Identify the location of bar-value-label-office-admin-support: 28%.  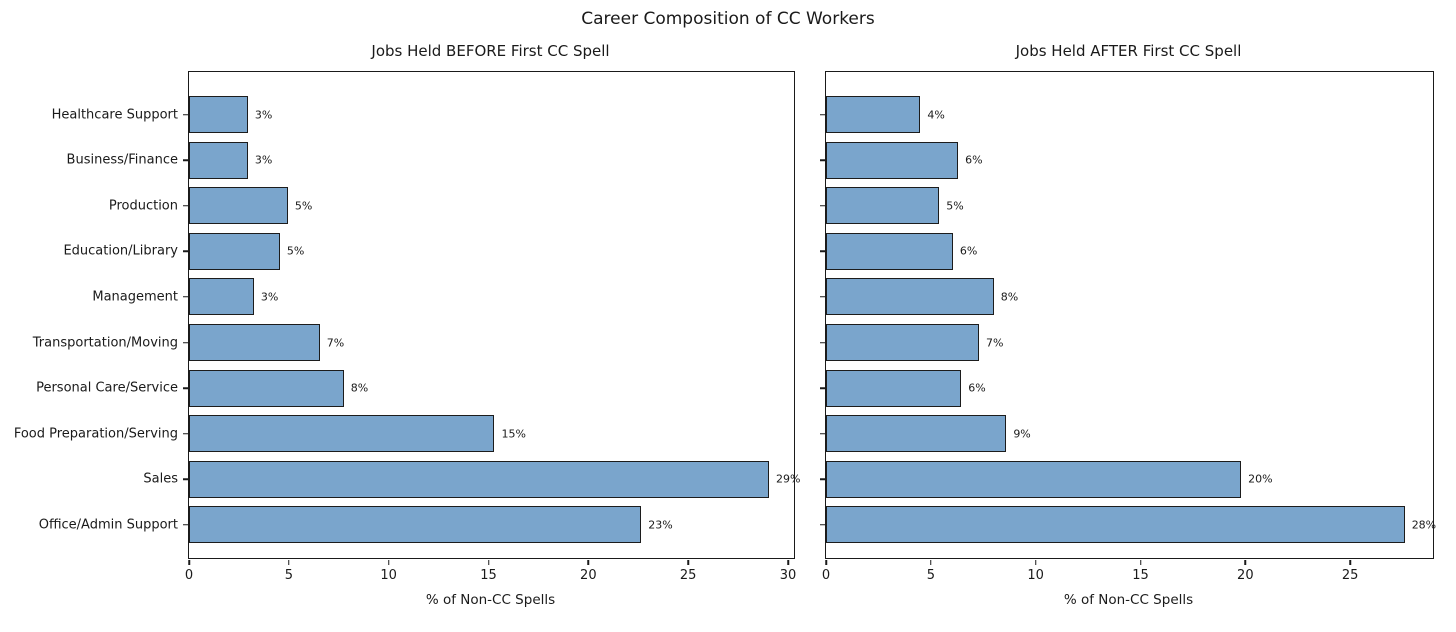
(1424, 525).